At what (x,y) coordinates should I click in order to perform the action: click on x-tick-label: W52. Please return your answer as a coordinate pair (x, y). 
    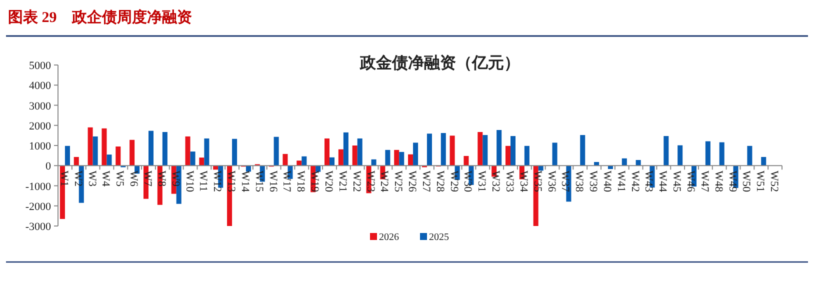
    Looking at the image, I should click on (774, 181).